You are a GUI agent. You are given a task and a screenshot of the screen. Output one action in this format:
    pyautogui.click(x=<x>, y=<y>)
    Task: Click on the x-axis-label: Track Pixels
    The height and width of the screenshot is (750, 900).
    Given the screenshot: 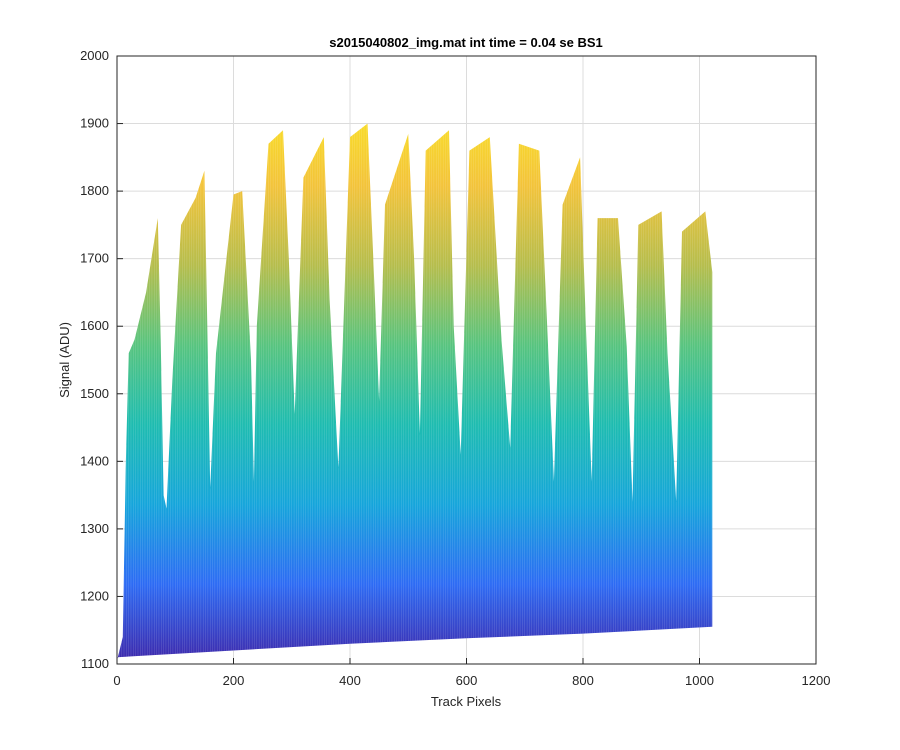 What is the action you would take?
    pyautogui.click(x=466, y=701)
    